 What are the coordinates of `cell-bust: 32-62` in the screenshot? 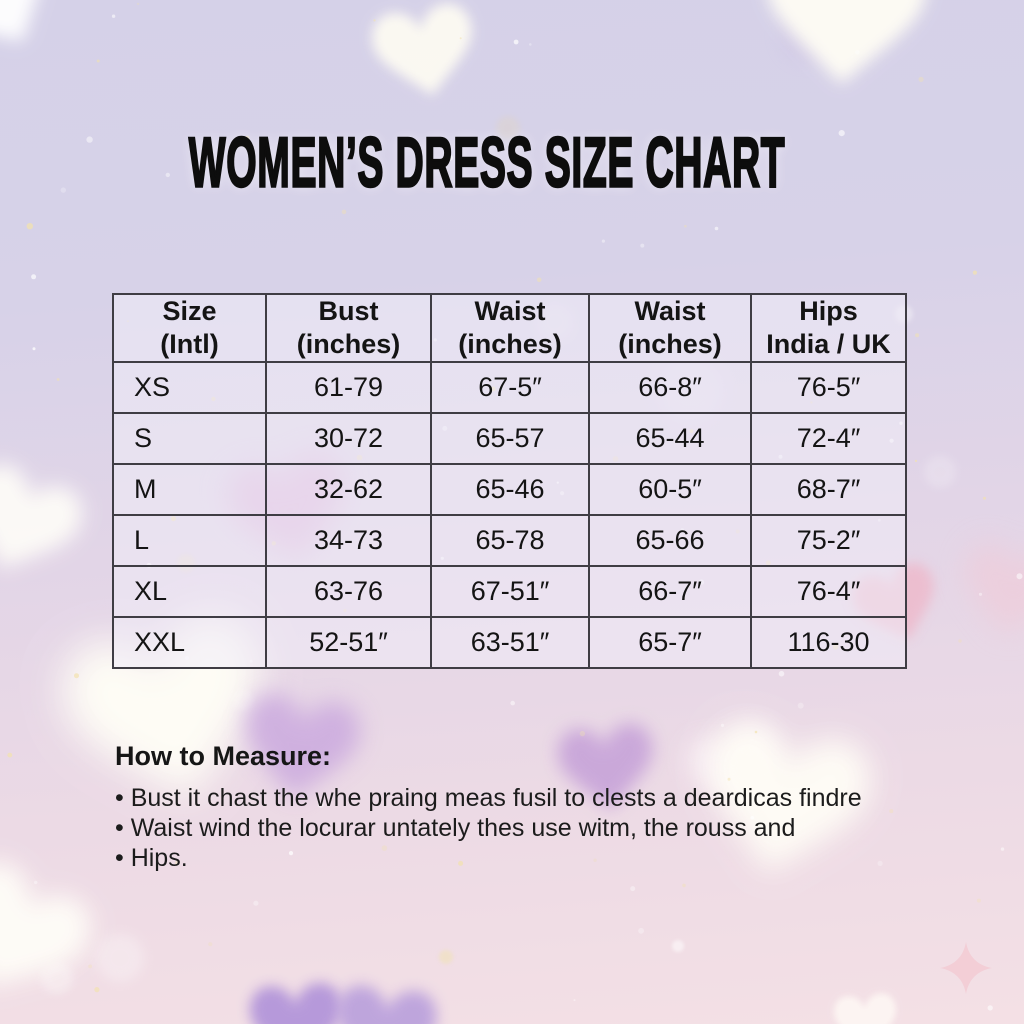 It's located at (348, 489).